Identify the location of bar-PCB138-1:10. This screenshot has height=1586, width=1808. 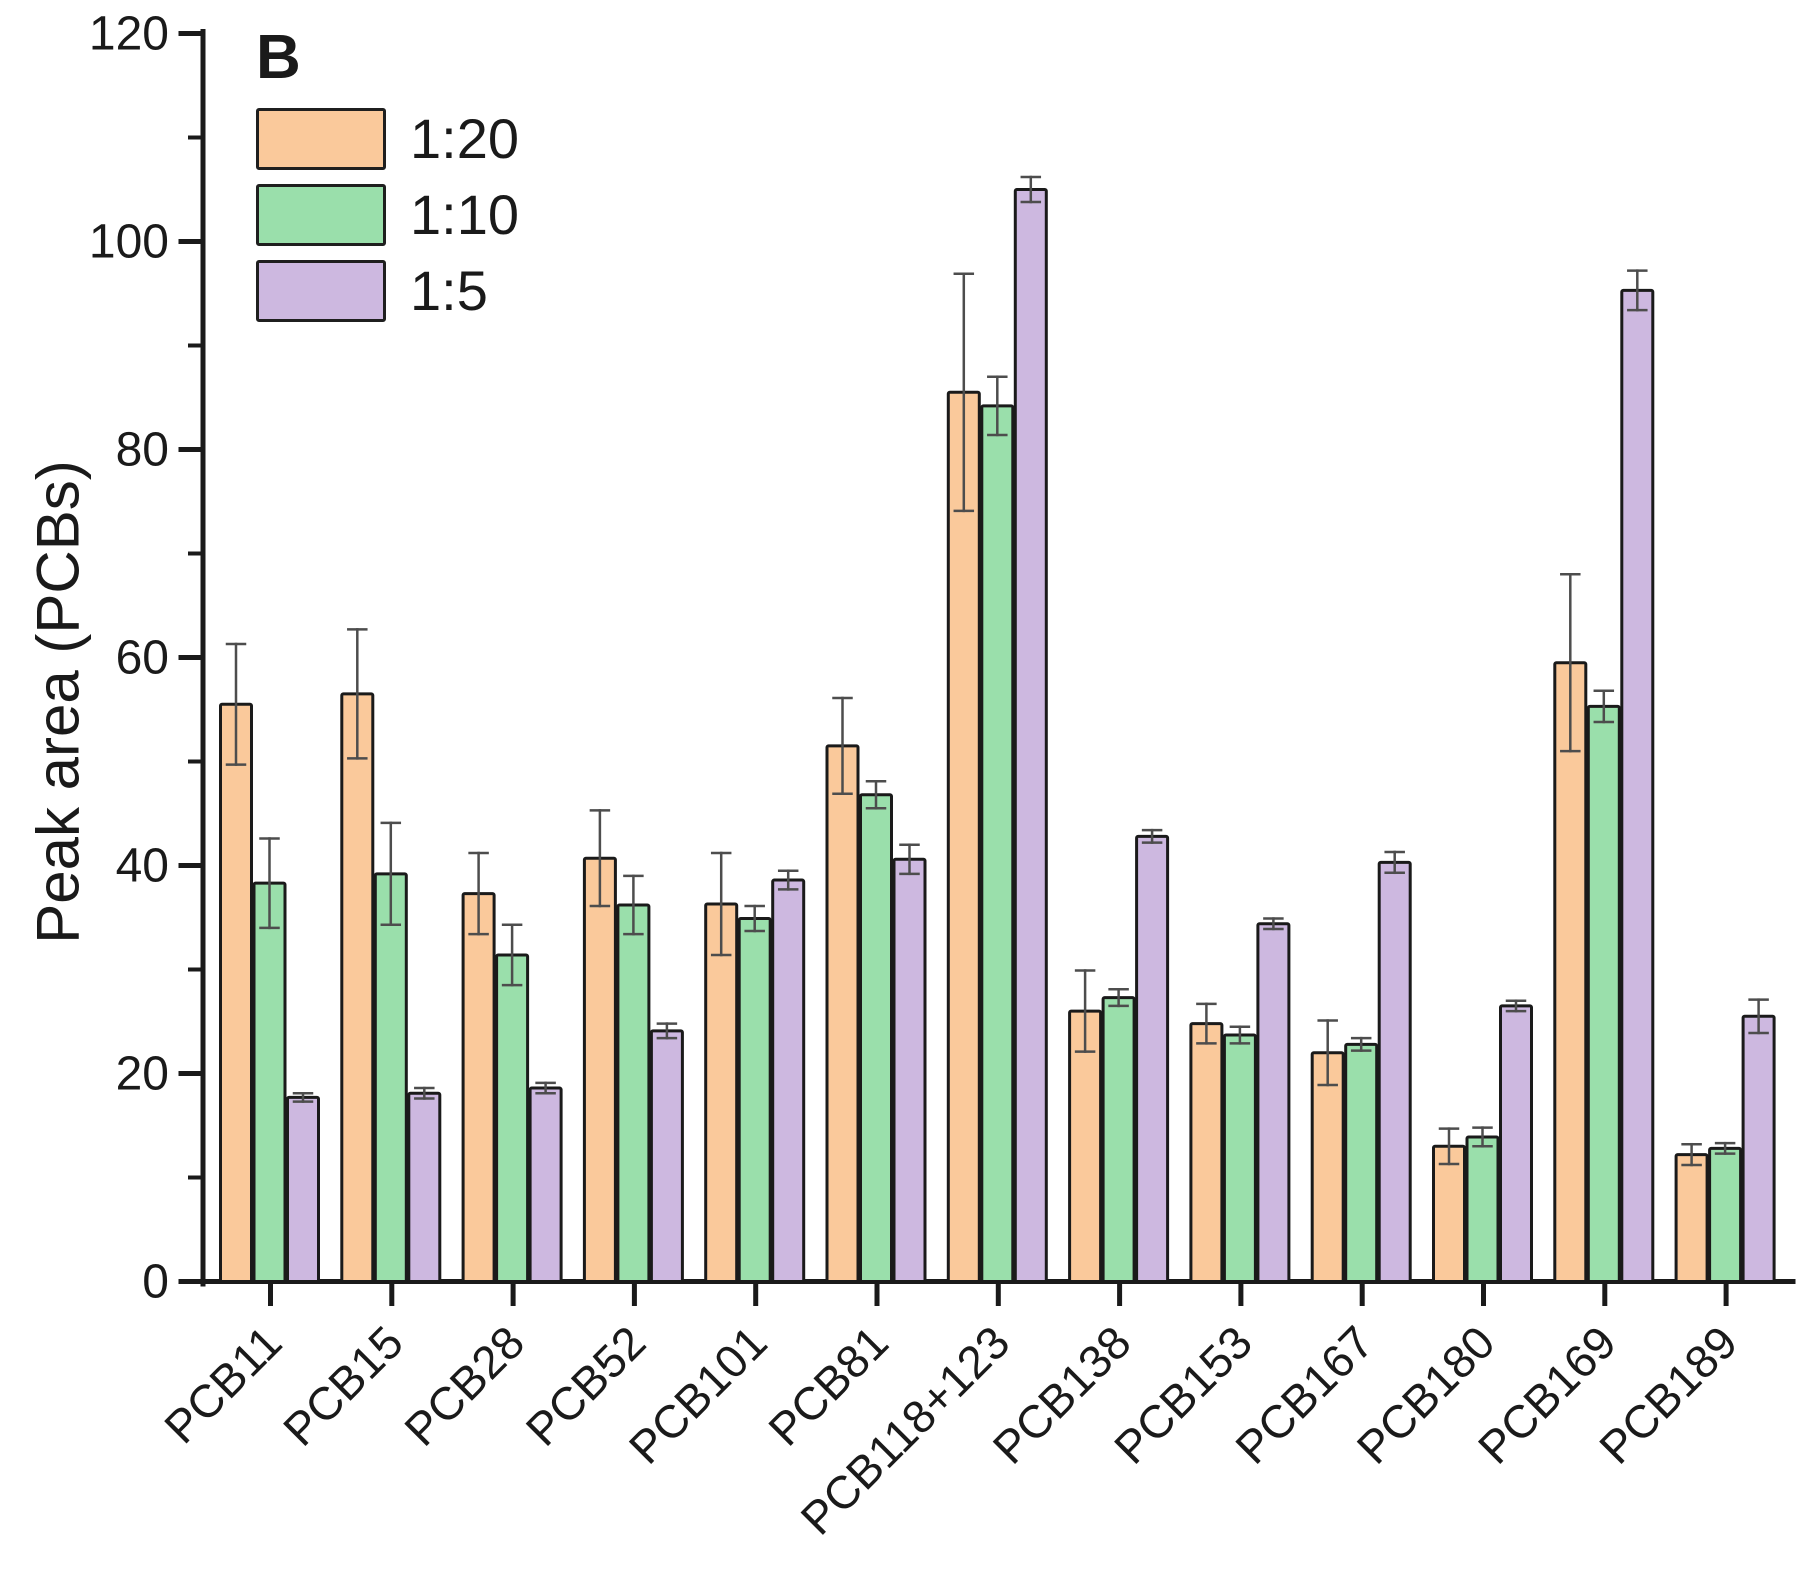
(1118, 1140).